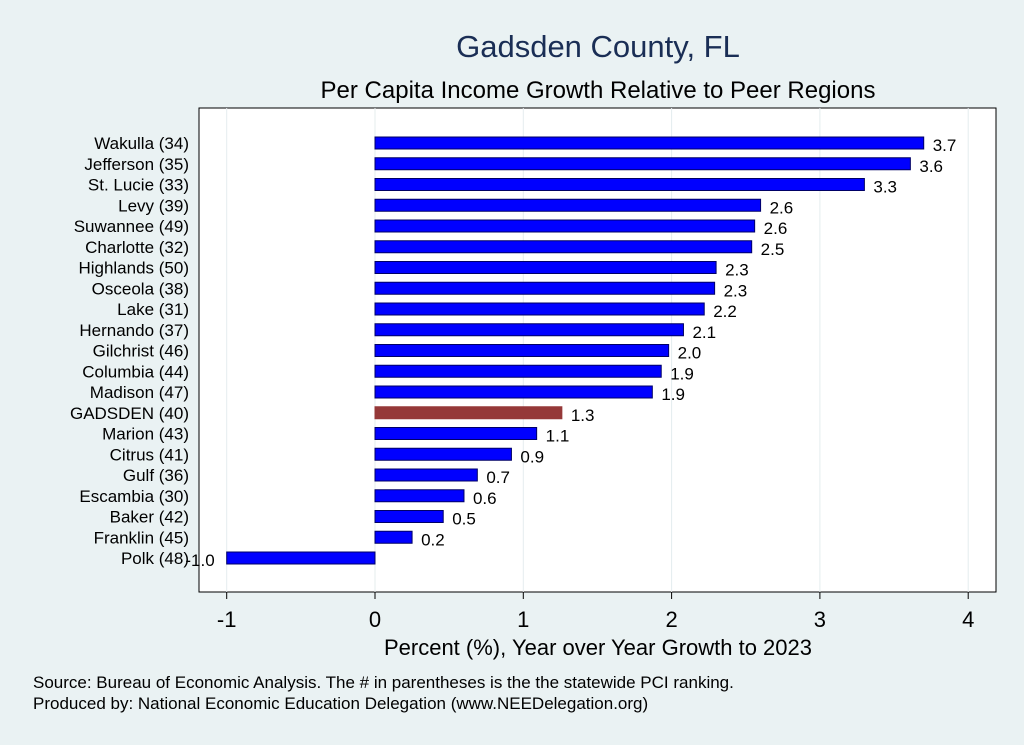 Image resolution: width=1024 pixels, height=745 pixels. What do you see at coordinates (141, 351) in the screenshot?
I see `category-label: Gilchrist (46)` at bounding box center [141, 351].